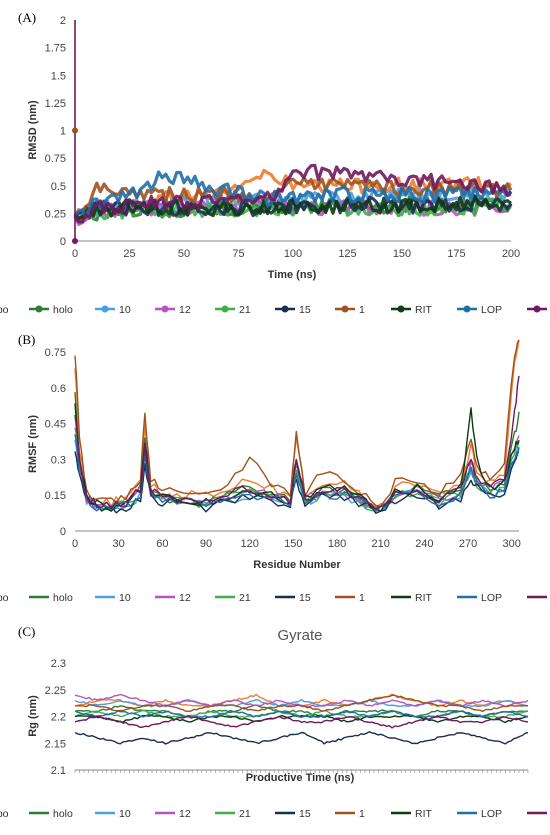  I want to click on panel-c-series-holo, so click(301, 711).